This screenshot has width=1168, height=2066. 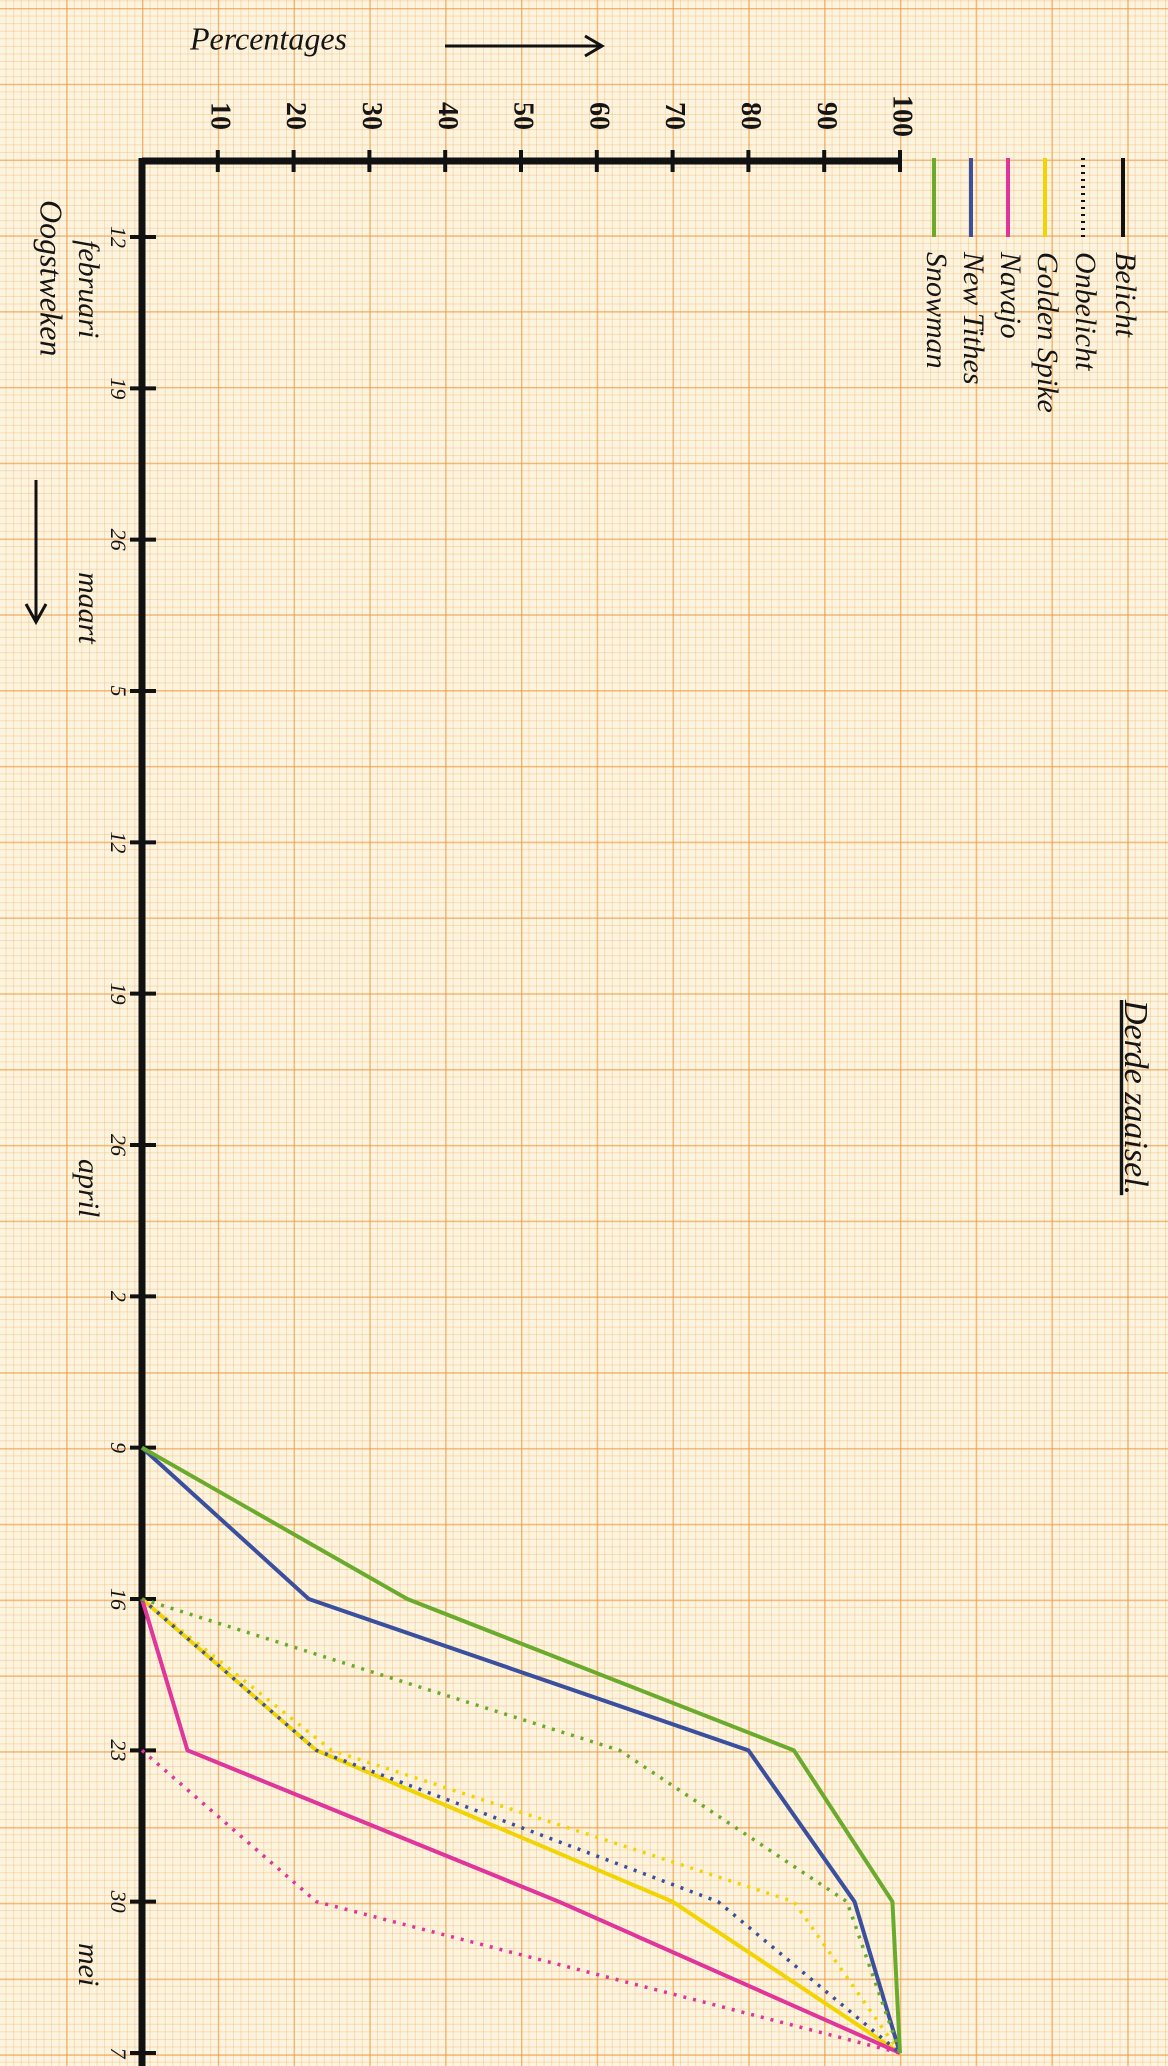 What do you see at coordinates (118, 691) in the screenshot?
I see `y-tick-label: 5` at bounding box center [118, 691].